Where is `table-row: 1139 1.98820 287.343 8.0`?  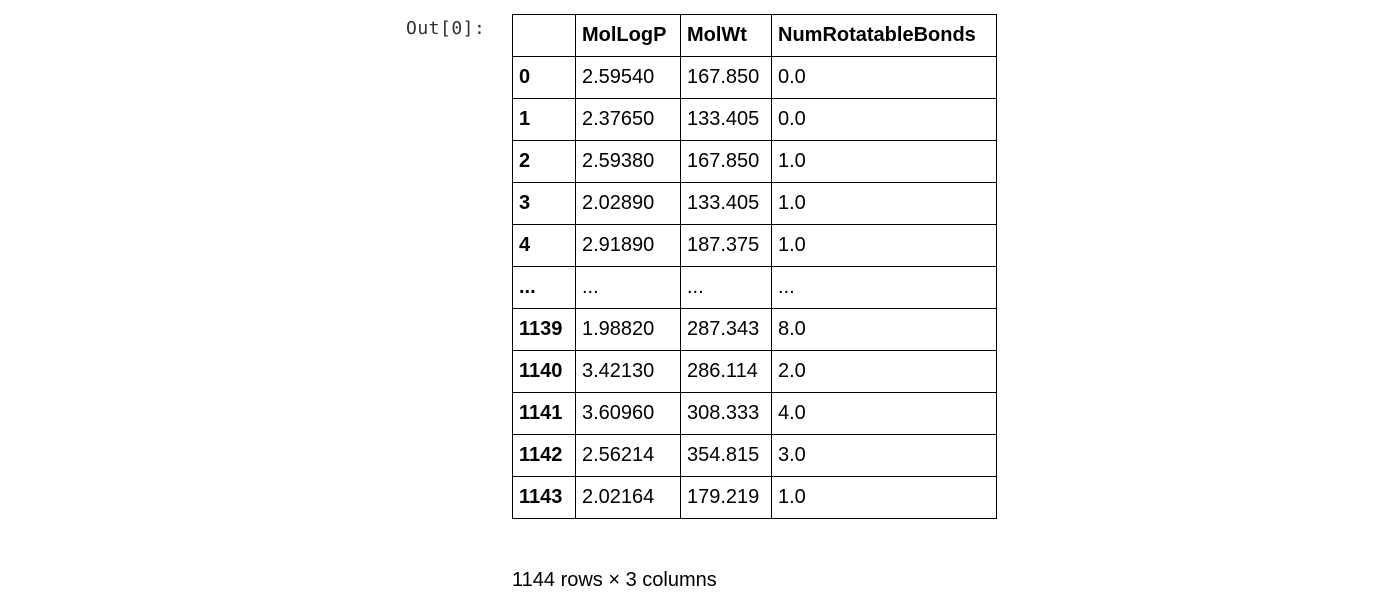 table-row: 1139 1.98820 287.343 8.0 is located at coordinates (754, 329).